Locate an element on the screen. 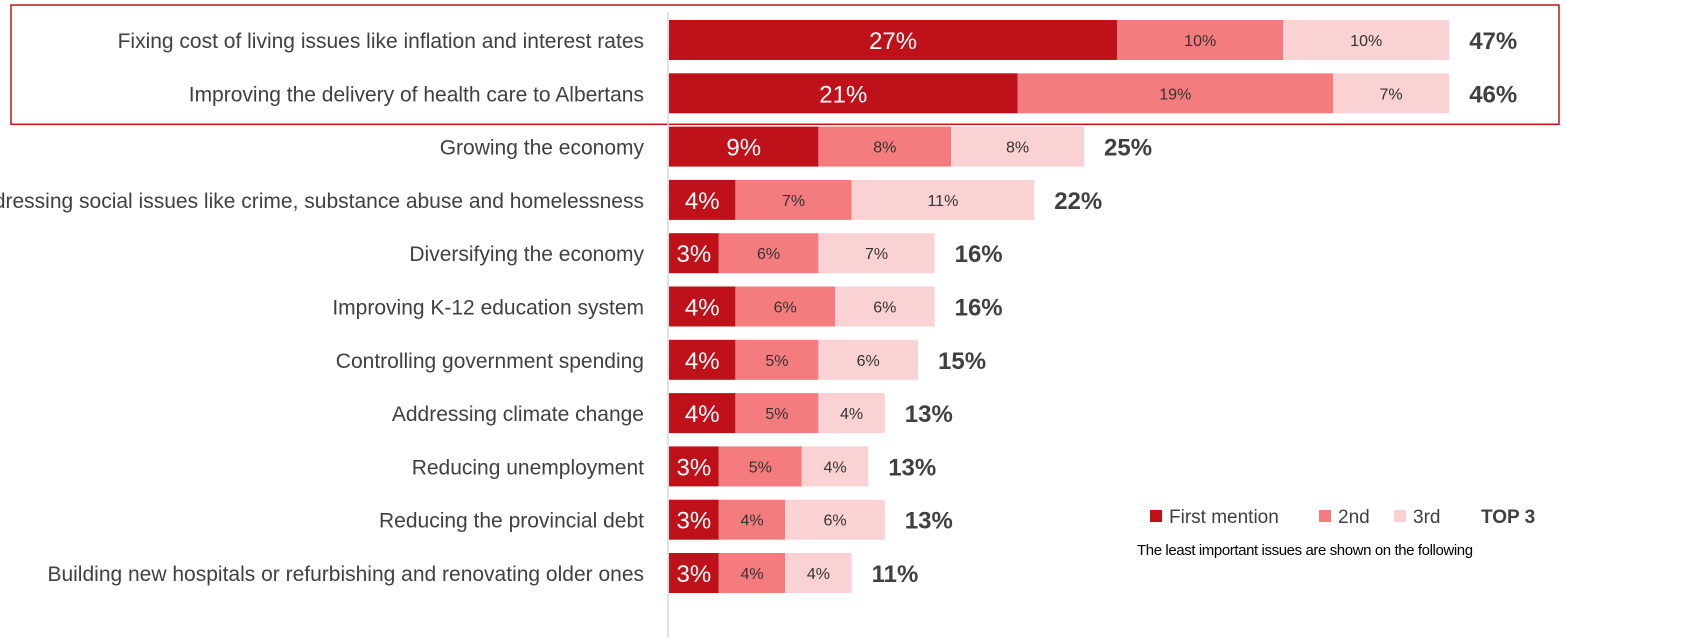 This screenshot has height=643, width=1694. legend-label: 3rd is located at coordinates (1426, 517).